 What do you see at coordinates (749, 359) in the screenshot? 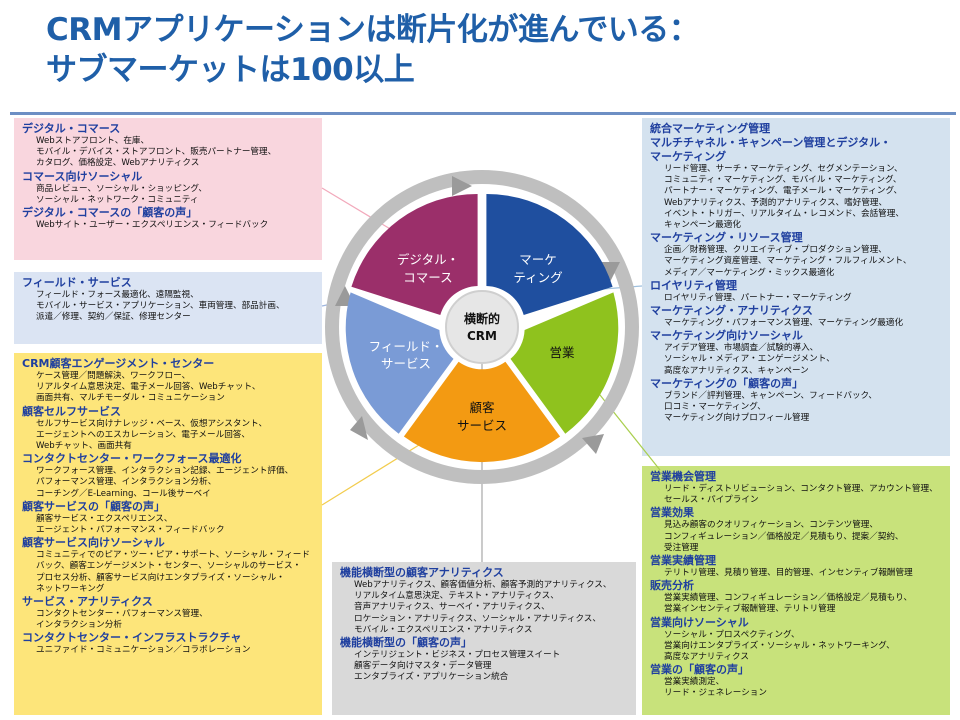
I see `box-text: ソーシャル・メディア・エンゲージメント、` at bounding box center [749, 359].